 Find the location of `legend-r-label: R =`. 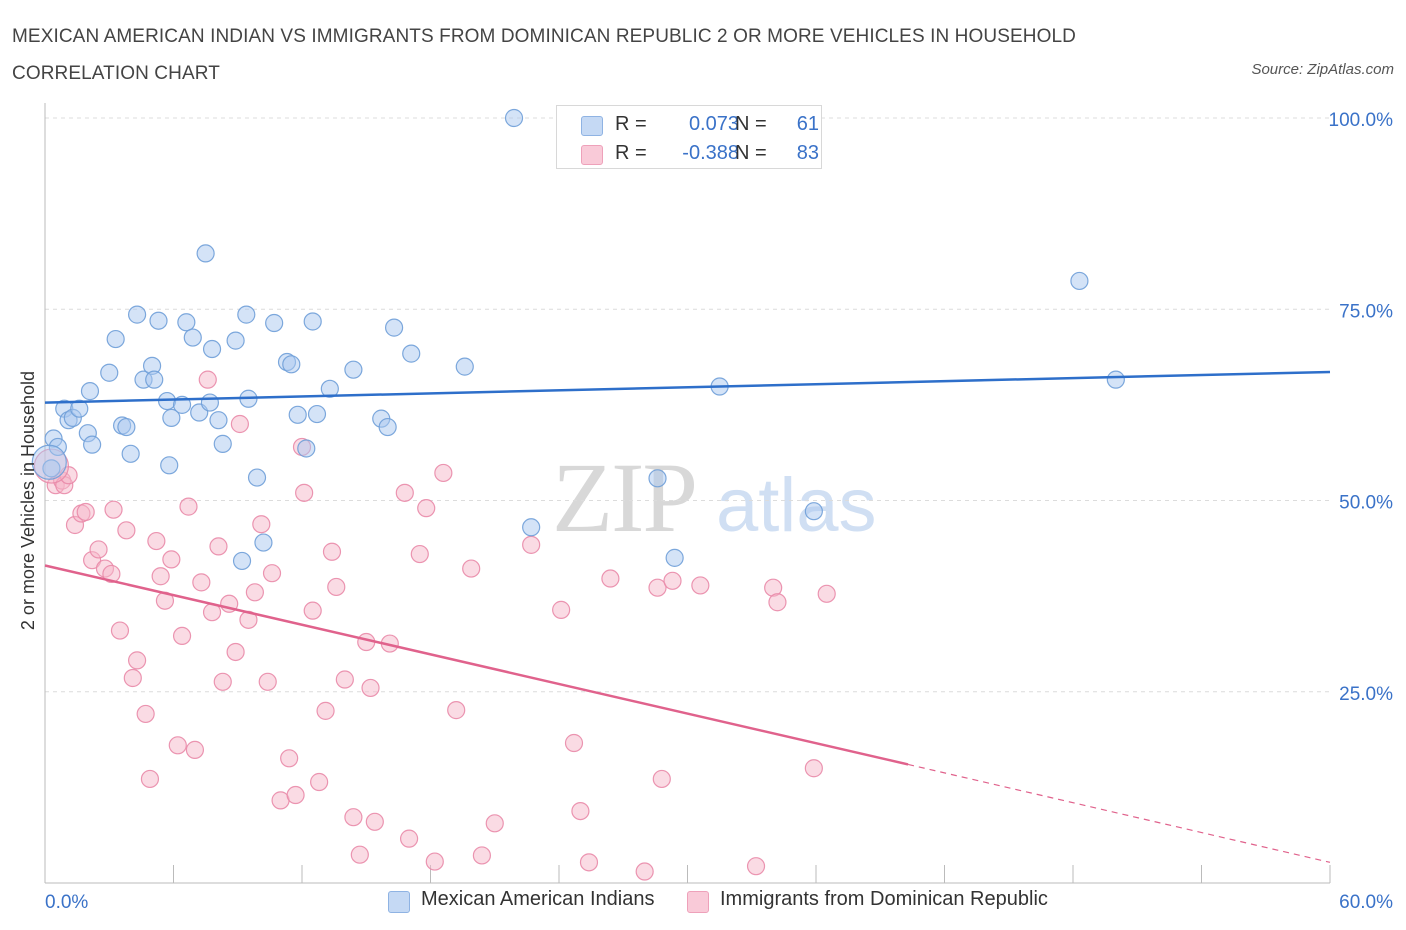

legend-r-label: R = is located at coordinates (631, 153).